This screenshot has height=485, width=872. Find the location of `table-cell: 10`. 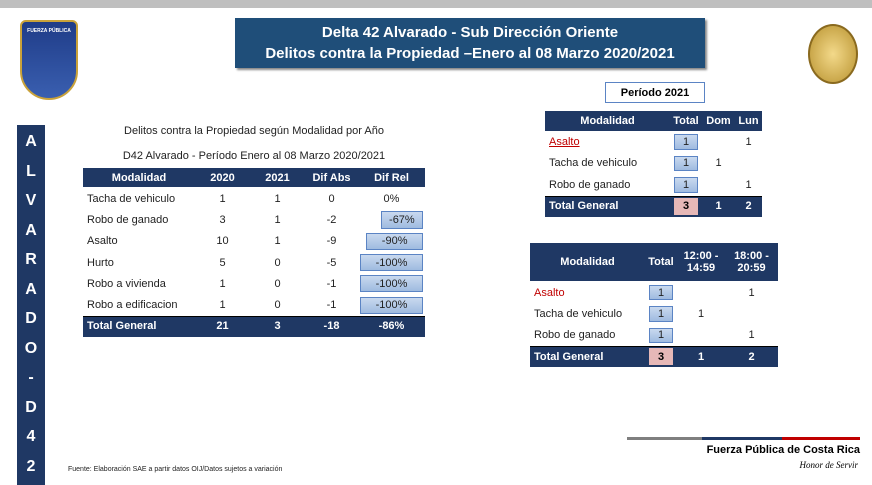

table-cell: 10 is located at coordinates (222, 241).